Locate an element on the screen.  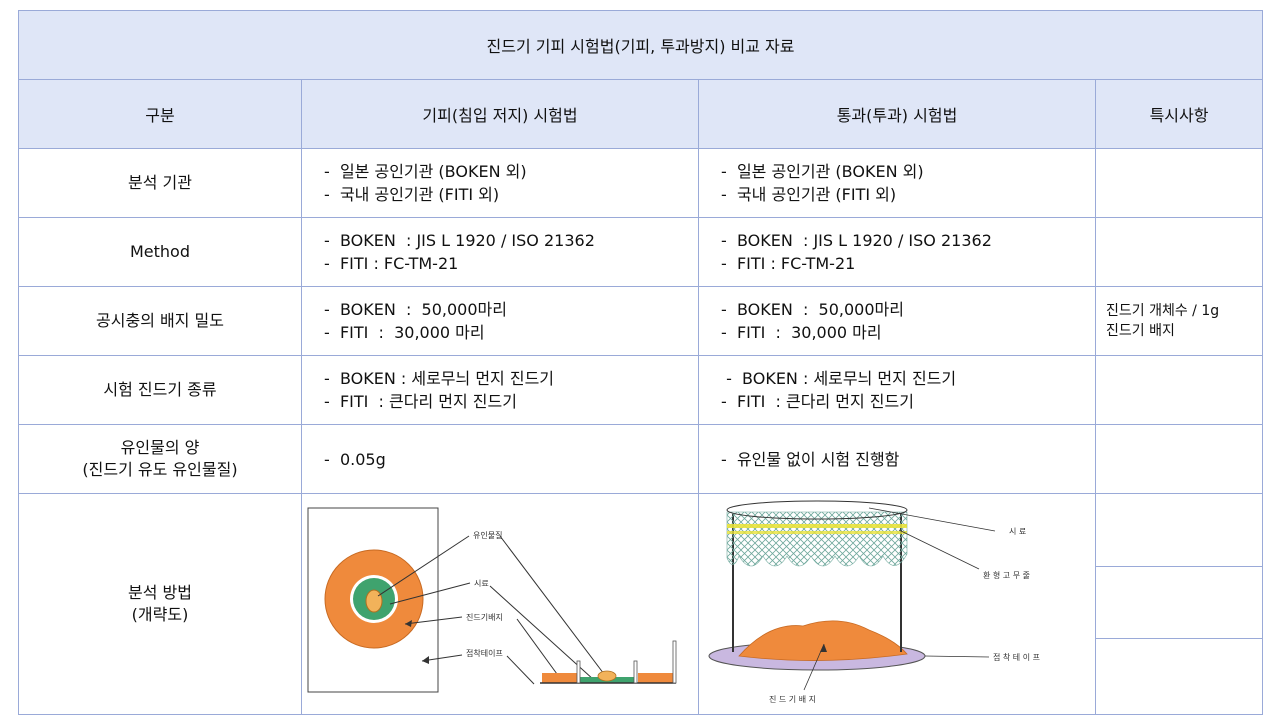
label-medium: 진 드 기 배 지 is located at coordinates (792, 699).